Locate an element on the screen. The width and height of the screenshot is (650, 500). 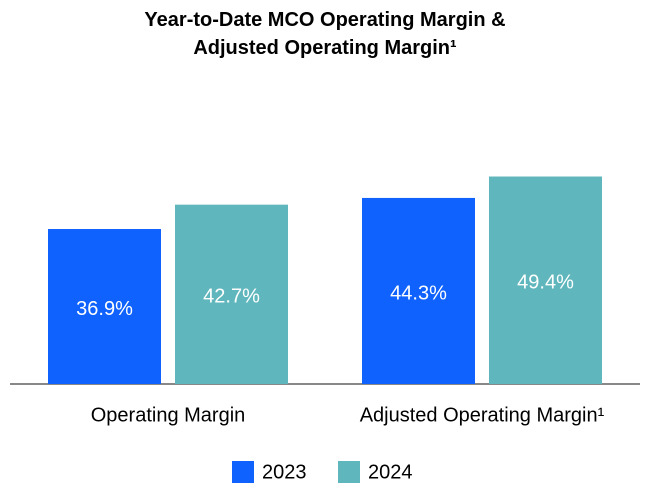
value-label: 44.3% is located at coordinates (418, 293).